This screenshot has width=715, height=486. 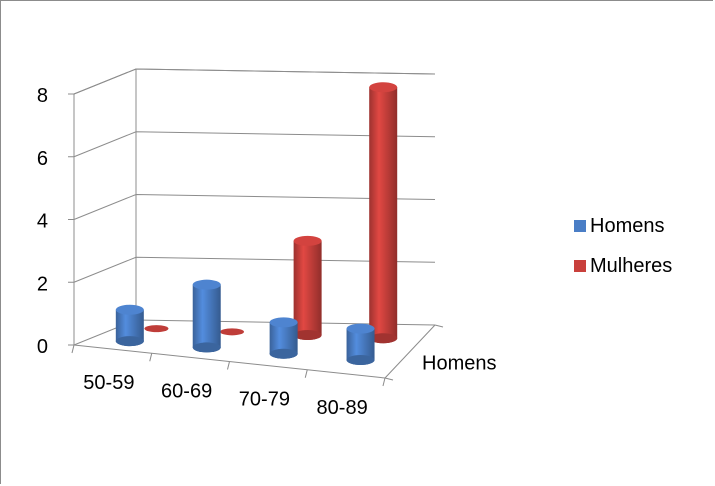 I want to click on legend-label-mulheres: Mulheres, so click(x=631, y=265).